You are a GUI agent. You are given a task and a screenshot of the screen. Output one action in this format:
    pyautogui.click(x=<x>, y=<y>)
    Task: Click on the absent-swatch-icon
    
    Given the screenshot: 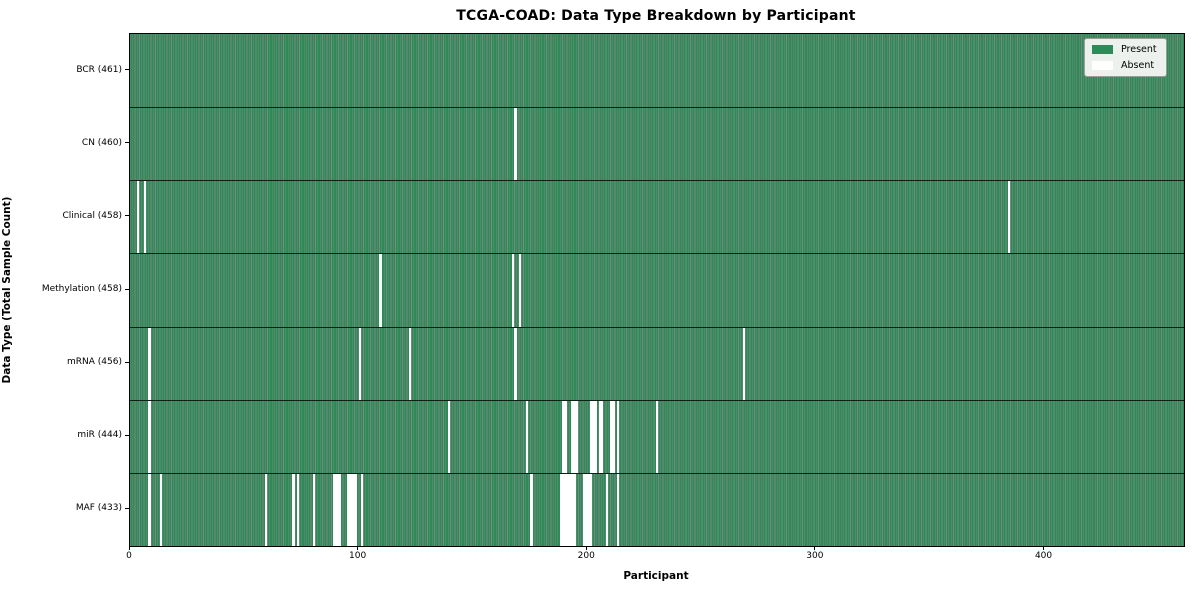 What is the action you would take?
    pyautogui.click(x=1102, y=65)
    